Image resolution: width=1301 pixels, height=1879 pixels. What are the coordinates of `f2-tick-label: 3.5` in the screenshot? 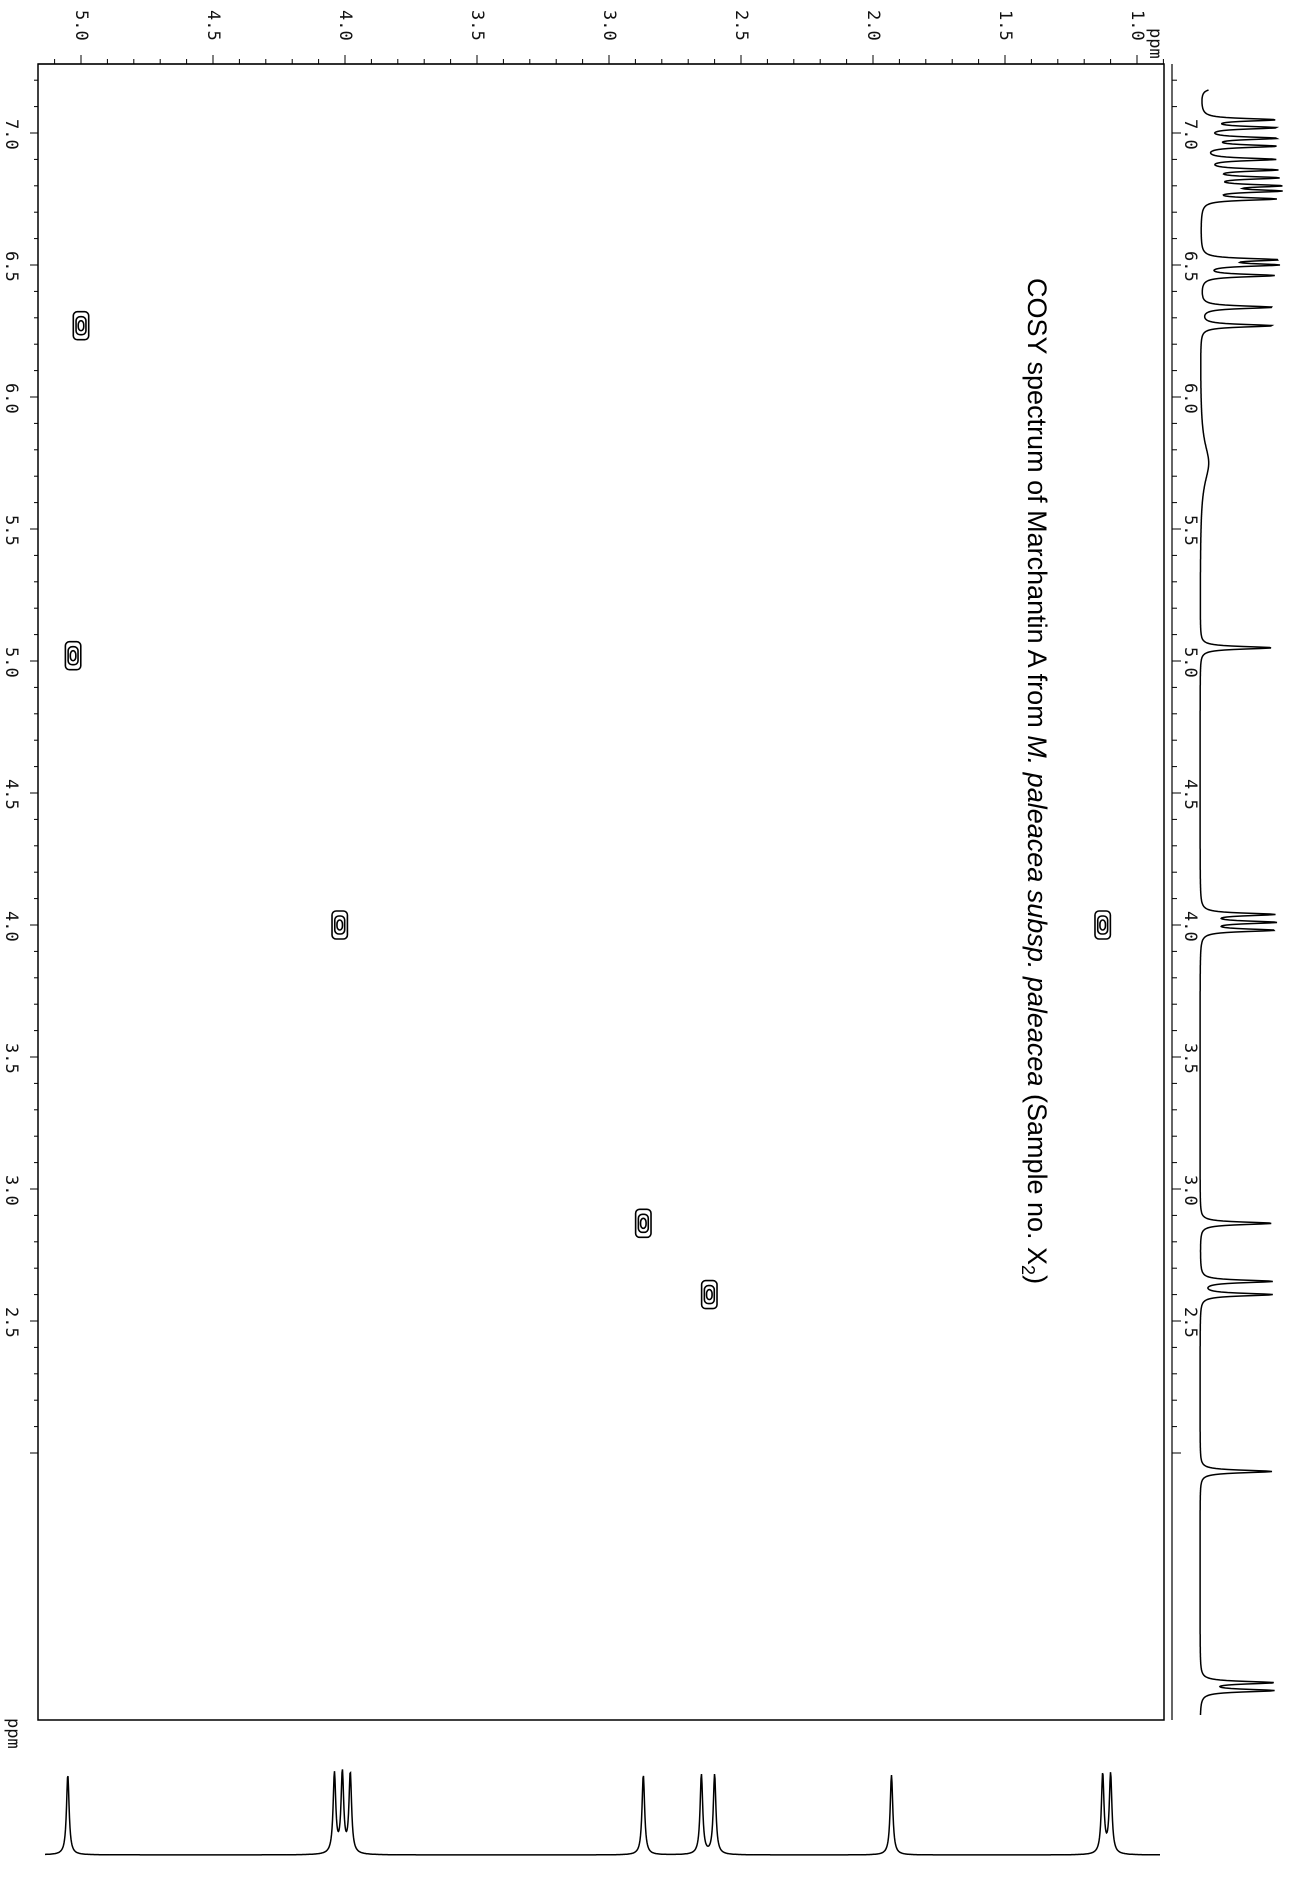 It's located at (11, 1058).